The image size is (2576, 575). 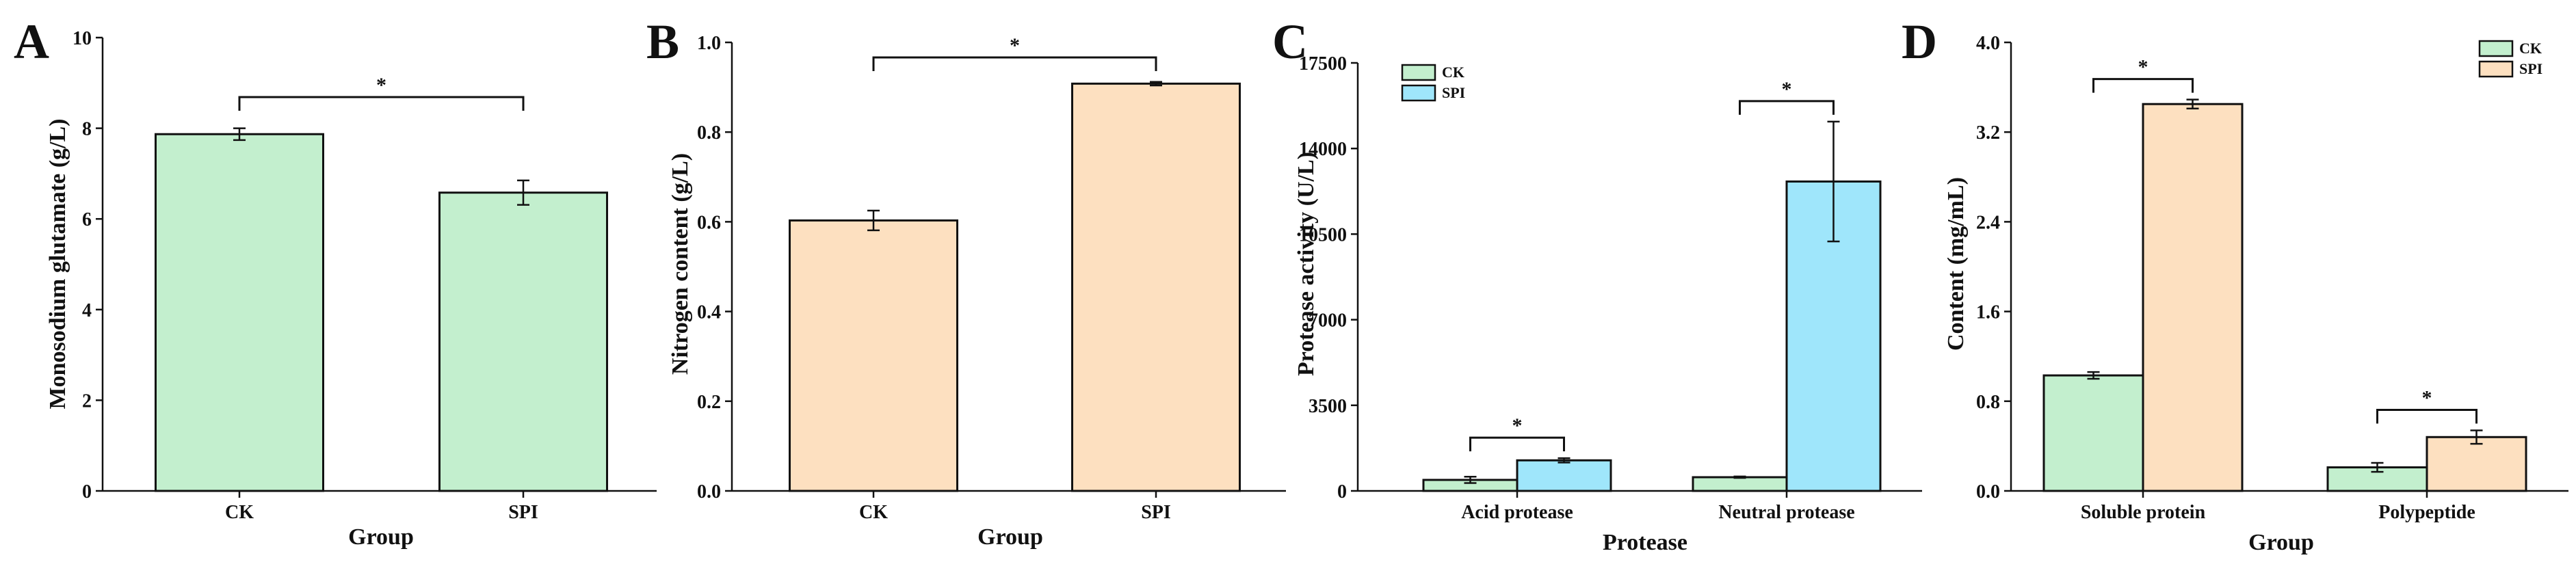 I want to click on bar-ck-soluble-protein, so click(x=2093, y=433).